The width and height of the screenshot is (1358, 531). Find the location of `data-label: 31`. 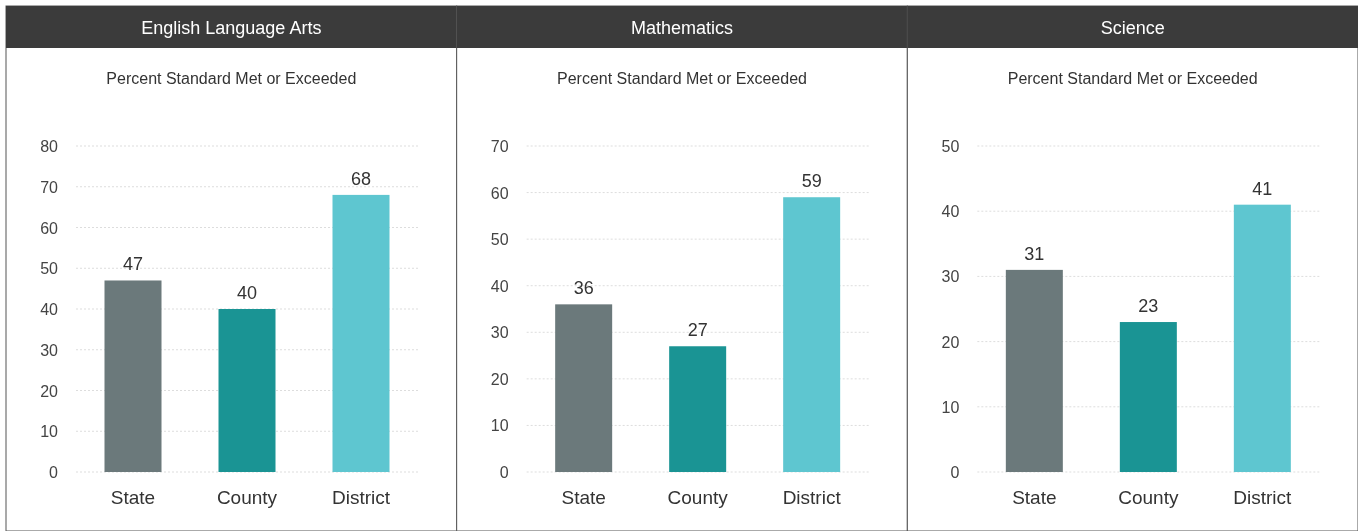

data-label: 31 is located at coordinates (1034, 253).